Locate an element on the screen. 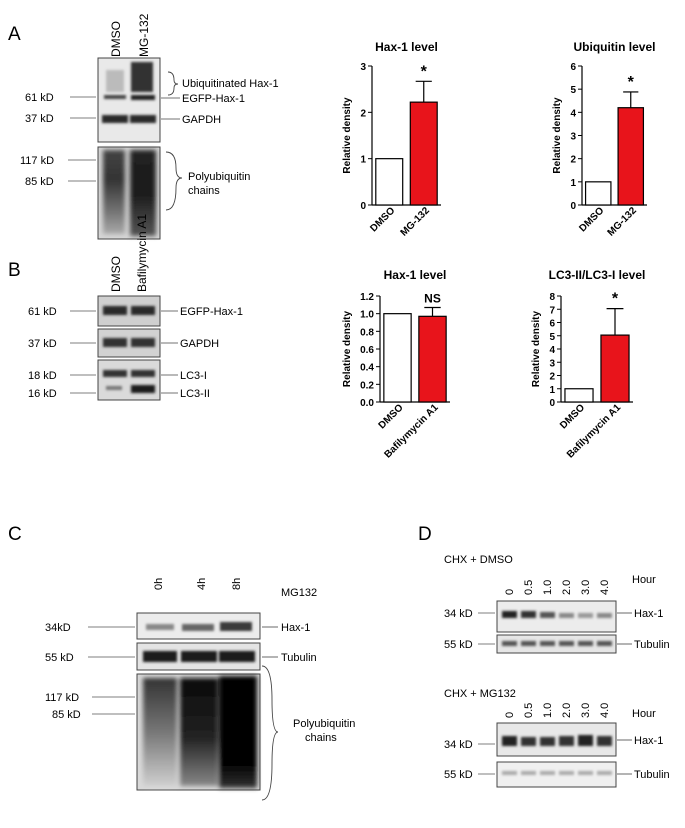 Image resolution: width=685 pixels, height=828 pixels. marker-a-85: 85 kD is located at coordinates (39, 182).